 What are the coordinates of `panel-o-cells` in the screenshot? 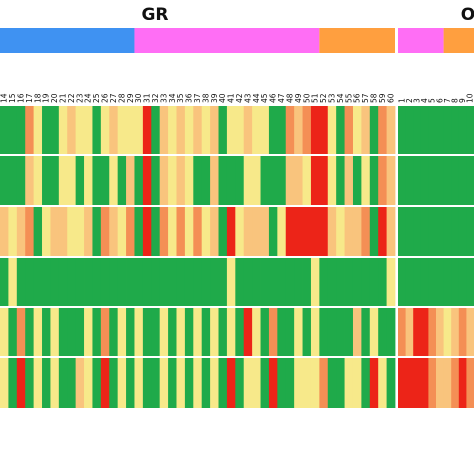 It's located at (436, 257).